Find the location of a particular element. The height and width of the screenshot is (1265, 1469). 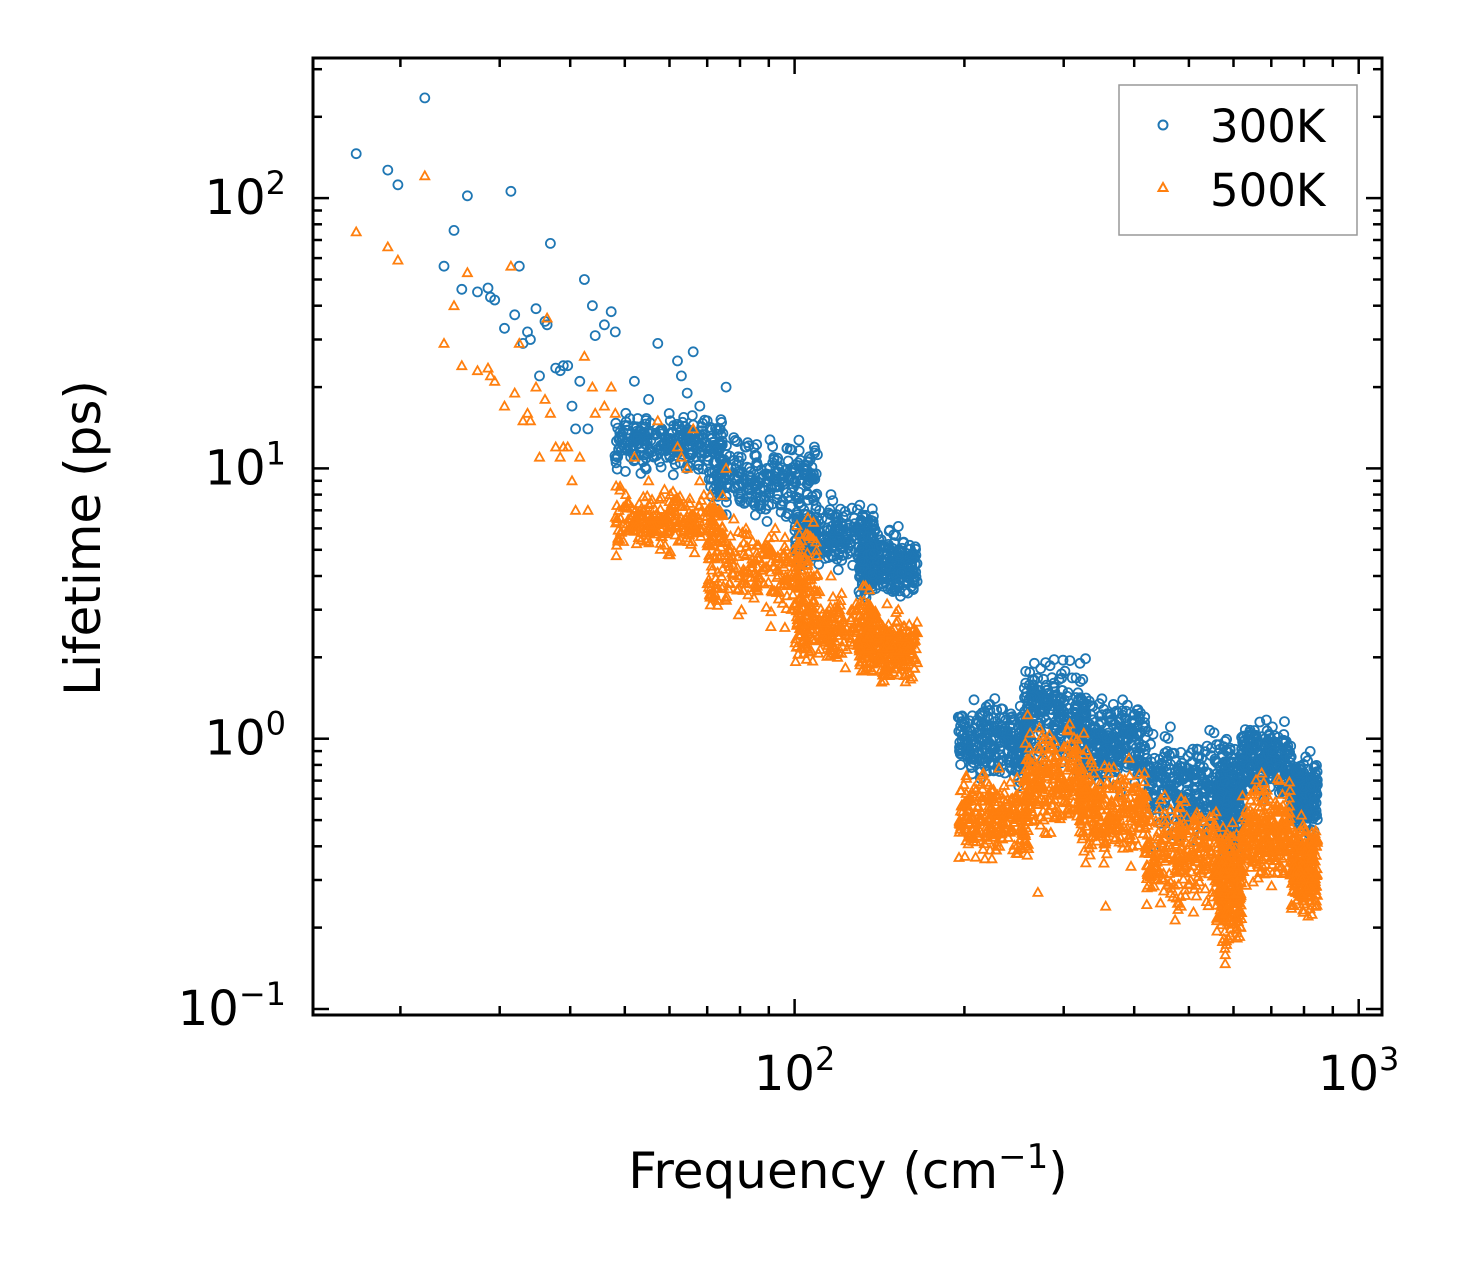

point-300k-2085 is located at coordinates (1165, 766).